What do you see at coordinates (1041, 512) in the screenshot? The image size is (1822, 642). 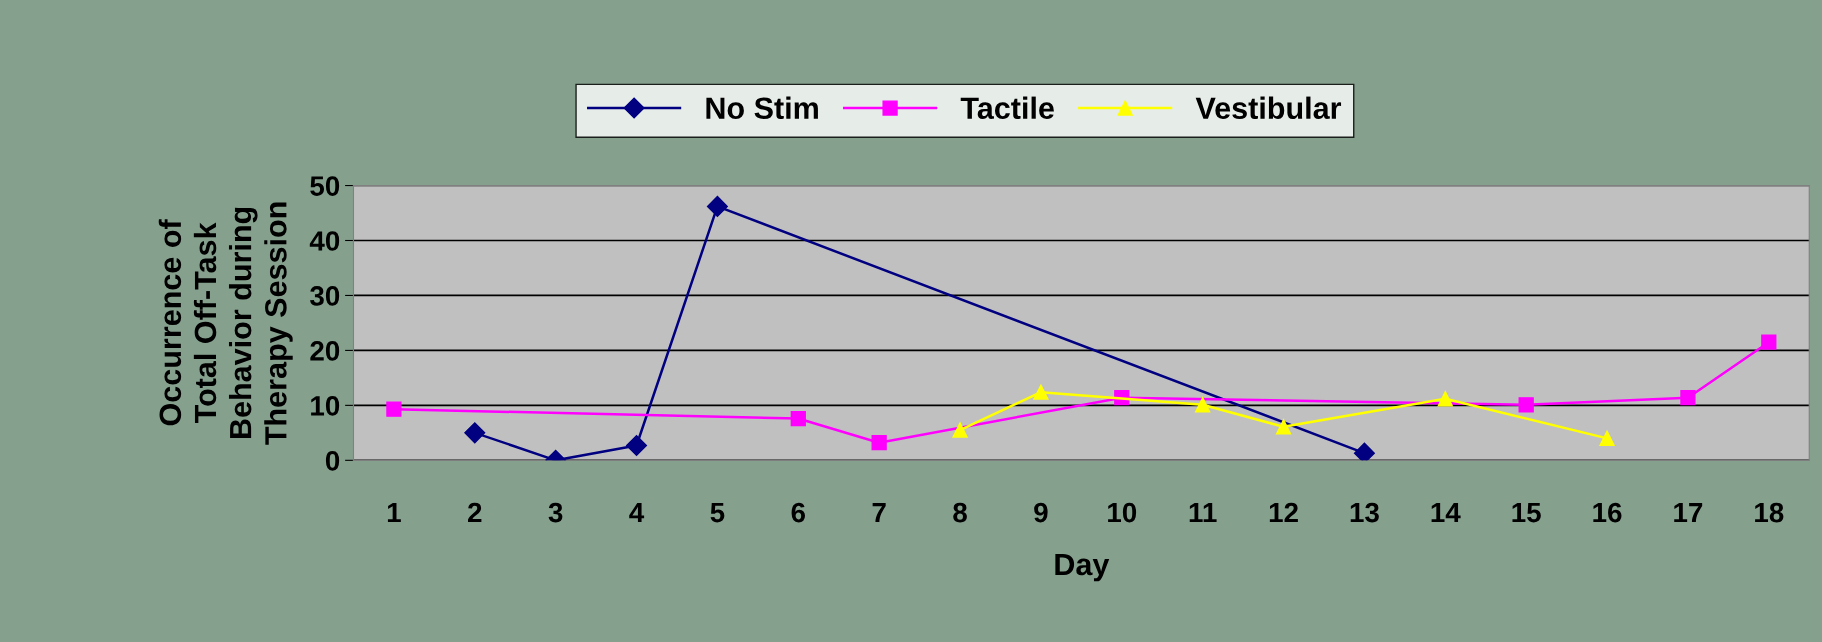 I see `x-tick-label: 9` at bounding box center [1041, 512].